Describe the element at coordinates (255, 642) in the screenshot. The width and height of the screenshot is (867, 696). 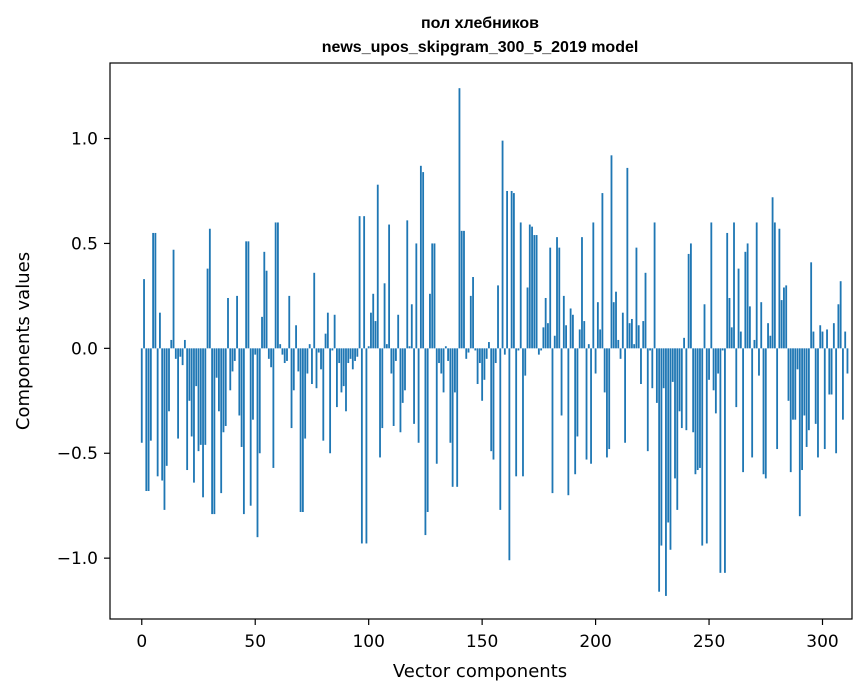
I see `x-tick-label: 50` at that location.